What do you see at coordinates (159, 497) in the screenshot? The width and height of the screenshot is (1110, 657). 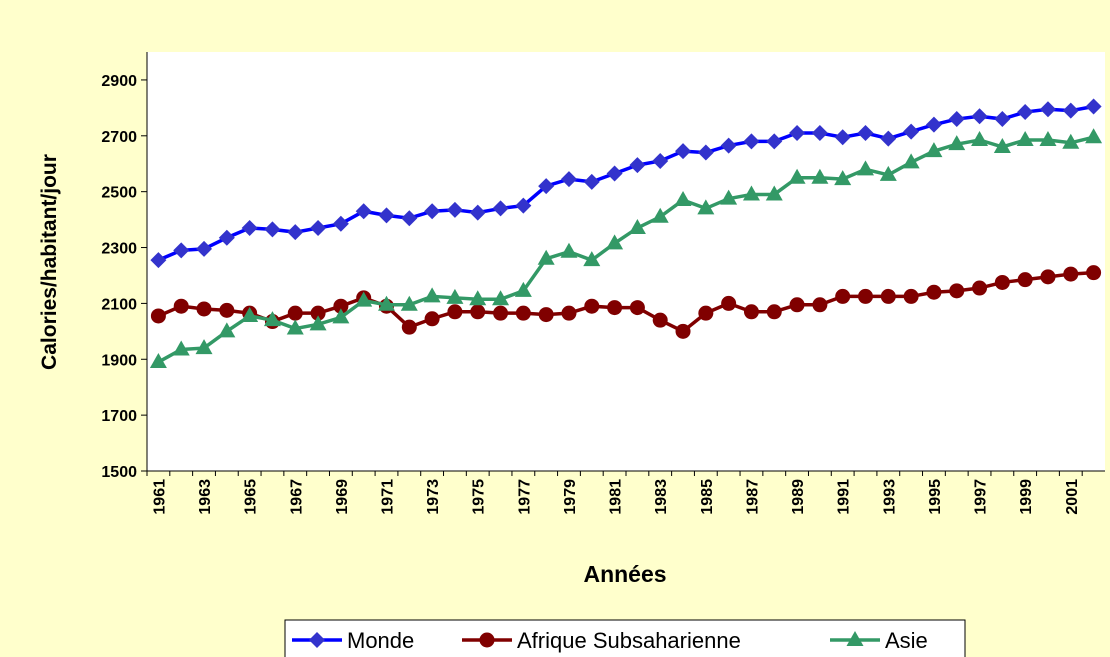 I see `x-tick-label: 1961` at bounding box center [159, 497].